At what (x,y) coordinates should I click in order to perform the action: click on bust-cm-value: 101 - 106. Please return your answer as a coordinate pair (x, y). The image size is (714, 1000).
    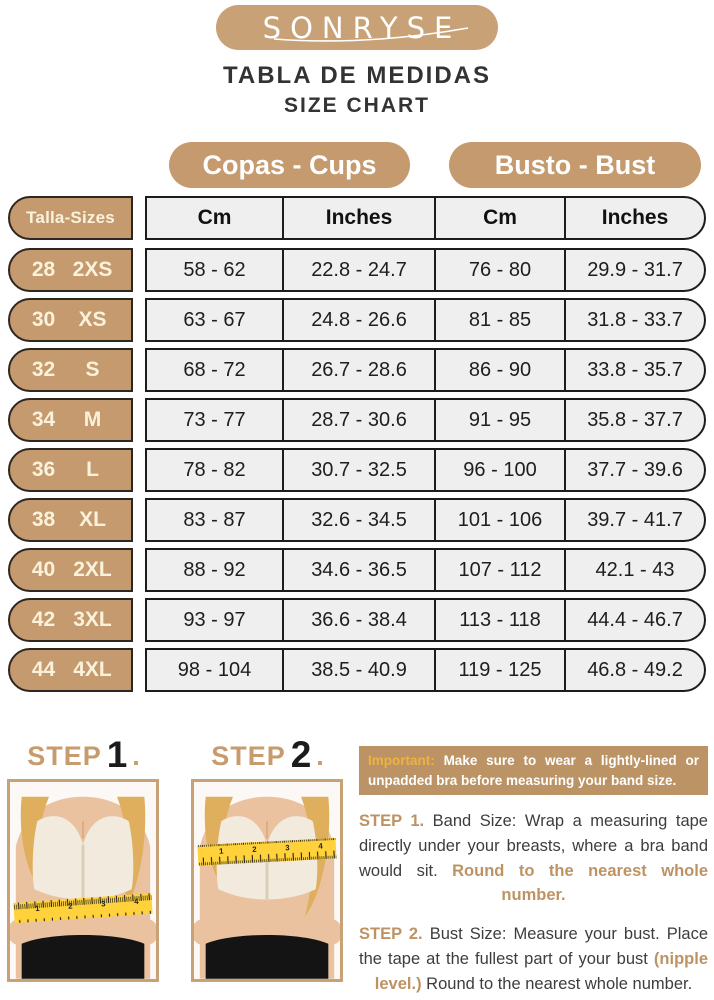
    Looking at the image, I should click on (499, 520).